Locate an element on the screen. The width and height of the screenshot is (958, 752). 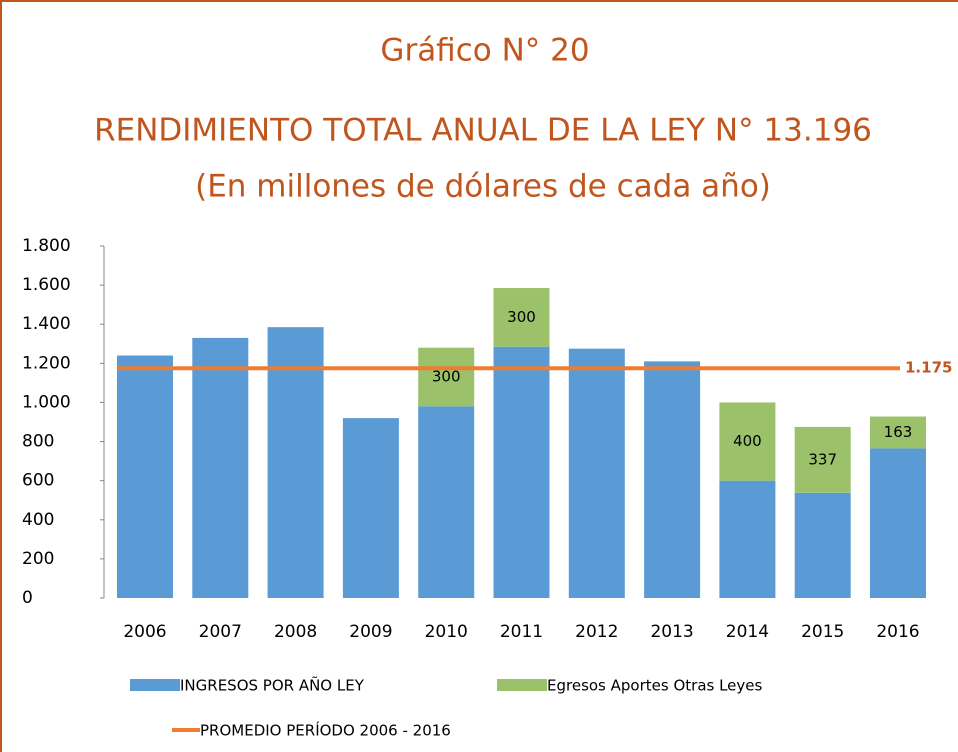
x-tick-label: 2015 is located at coordinates (822, 632).